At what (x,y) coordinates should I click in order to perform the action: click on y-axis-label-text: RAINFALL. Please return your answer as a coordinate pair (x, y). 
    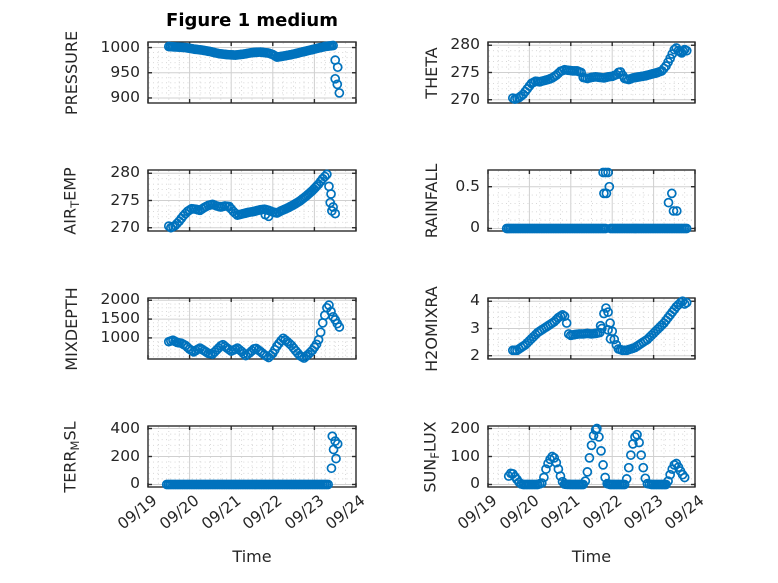
    Looking at the image, I should click on (431, 200).